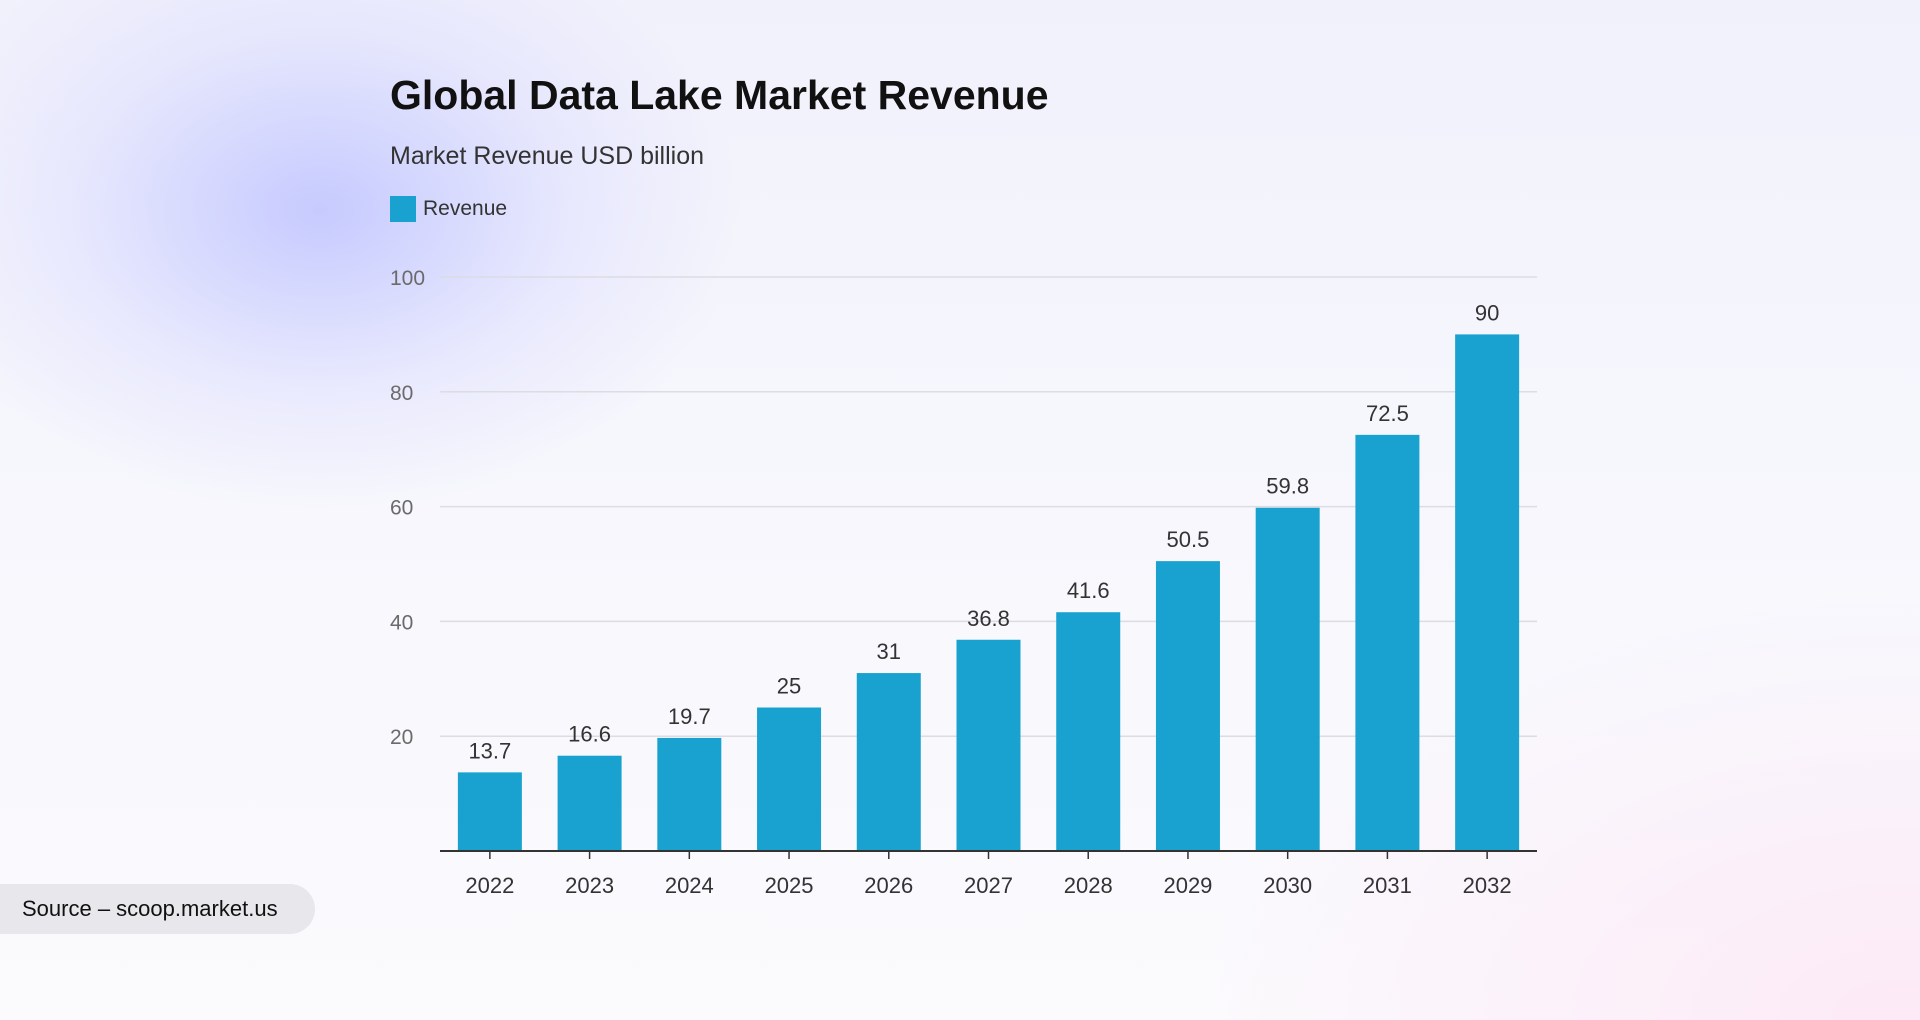 Image resolution: width=1920 pixels, height=1020 pixels. I want to click on x-tick-label: 2026, so click(888, 885).